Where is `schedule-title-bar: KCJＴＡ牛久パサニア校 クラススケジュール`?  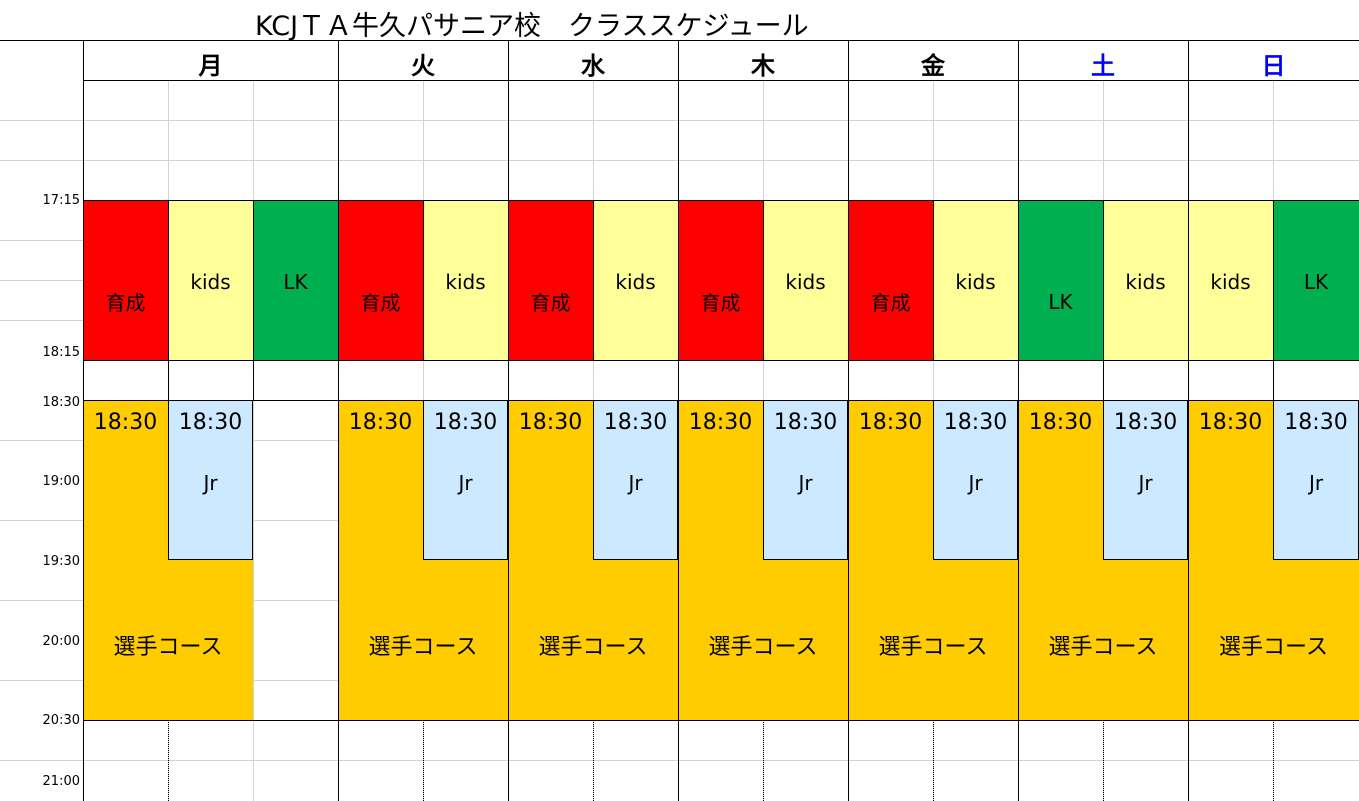 schedule-title-bar: KCJＴＡ牛久パサニア校 クラススケジュール is located at coordinates (679, 21).